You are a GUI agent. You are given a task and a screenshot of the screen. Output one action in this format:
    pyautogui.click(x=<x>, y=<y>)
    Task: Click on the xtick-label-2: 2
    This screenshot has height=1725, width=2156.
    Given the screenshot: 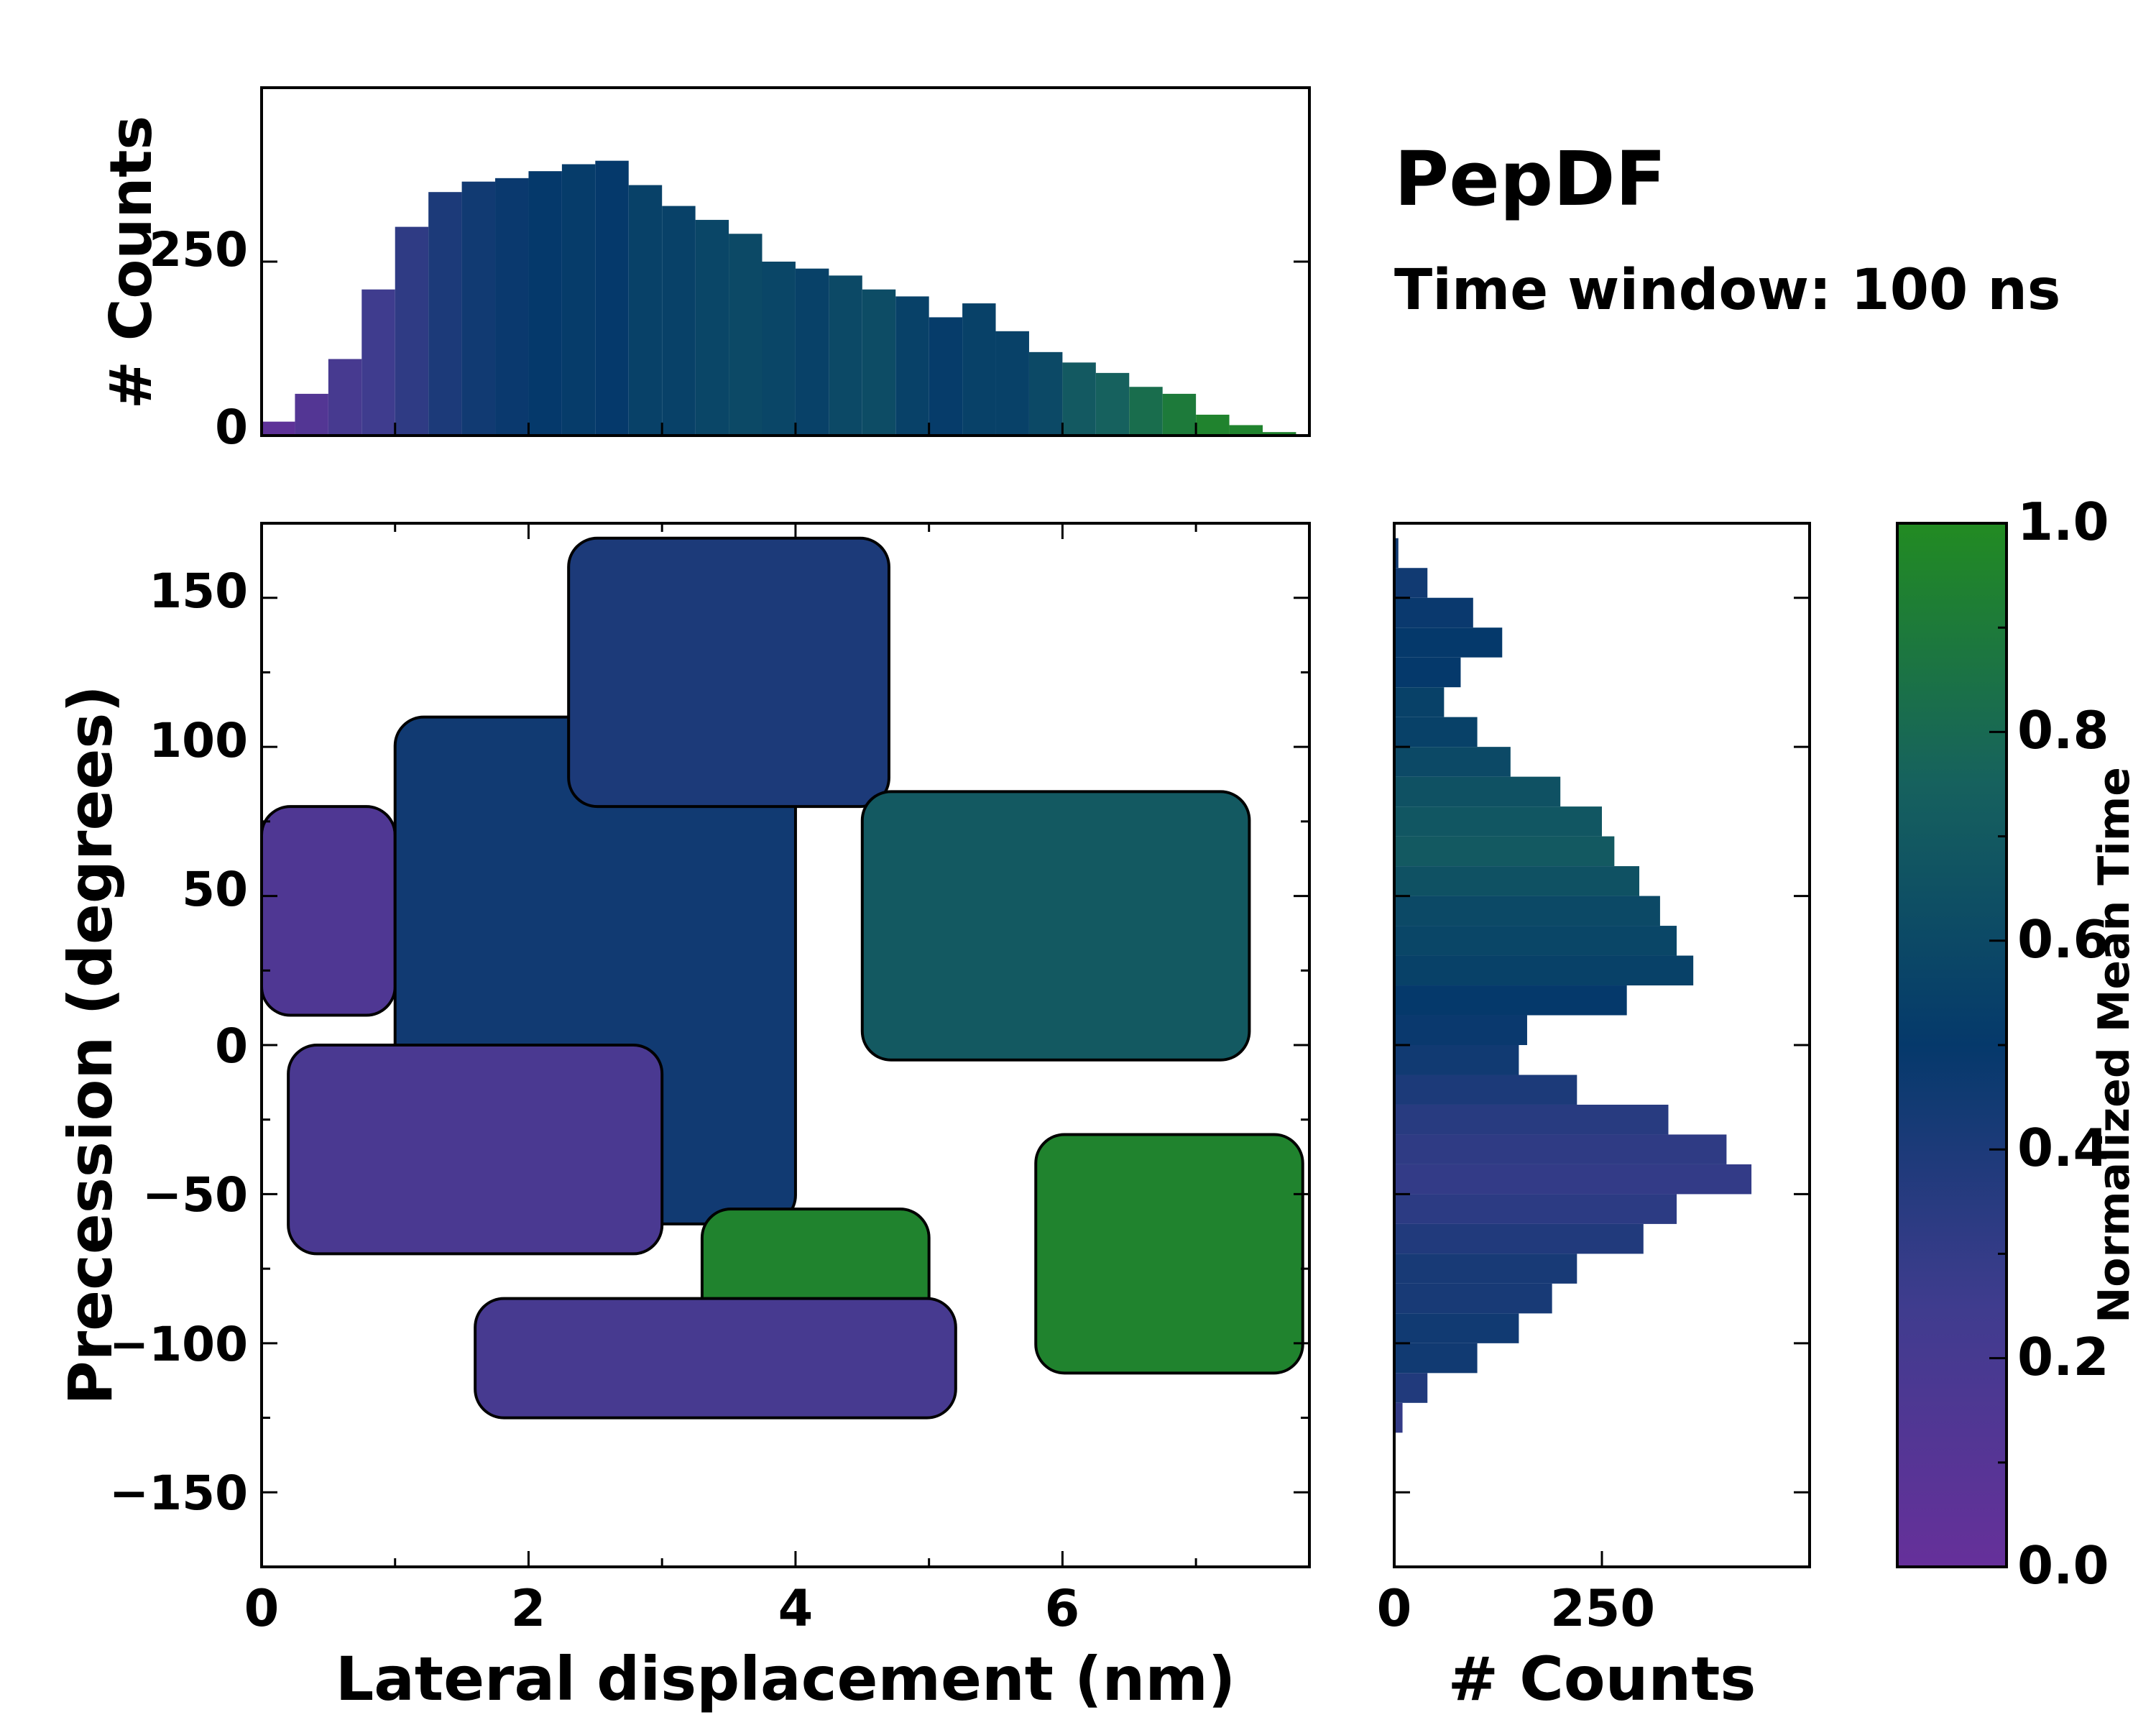 What is the action you would take?
    pyautogui.click(x=528, y=1608)
    